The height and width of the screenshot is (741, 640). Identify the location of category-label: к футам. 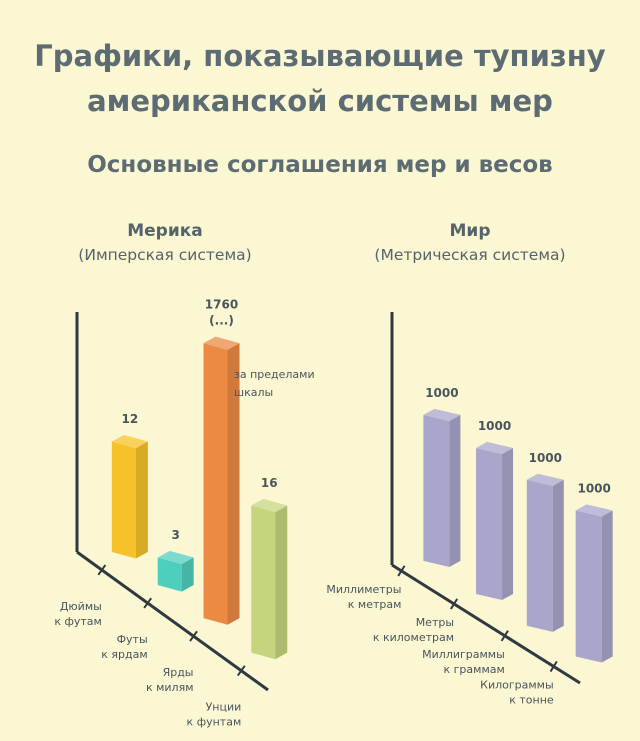
(78, 621).